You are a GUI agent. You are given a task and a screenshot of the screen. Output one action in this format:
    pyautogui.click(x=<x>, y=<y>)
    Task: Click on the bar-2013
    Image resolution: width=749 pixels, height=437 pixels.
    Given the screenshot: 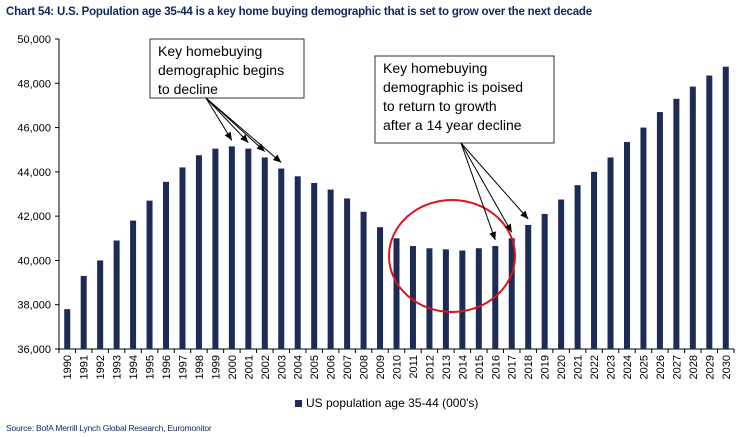 What is the action you would take?
    pyautogui.click(x=445, y=299)
    